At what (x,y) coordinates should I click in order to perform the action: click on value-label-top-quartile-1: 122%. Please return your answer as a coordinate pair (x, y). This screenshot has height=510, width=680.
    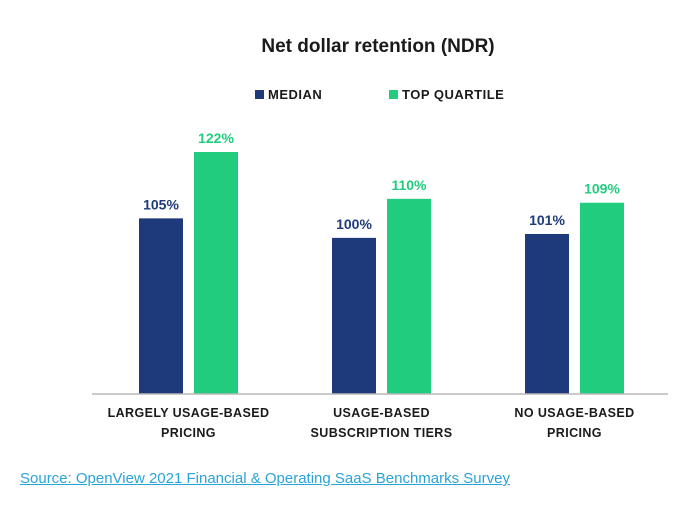
    Looking at the image, I should click on (216, 138).